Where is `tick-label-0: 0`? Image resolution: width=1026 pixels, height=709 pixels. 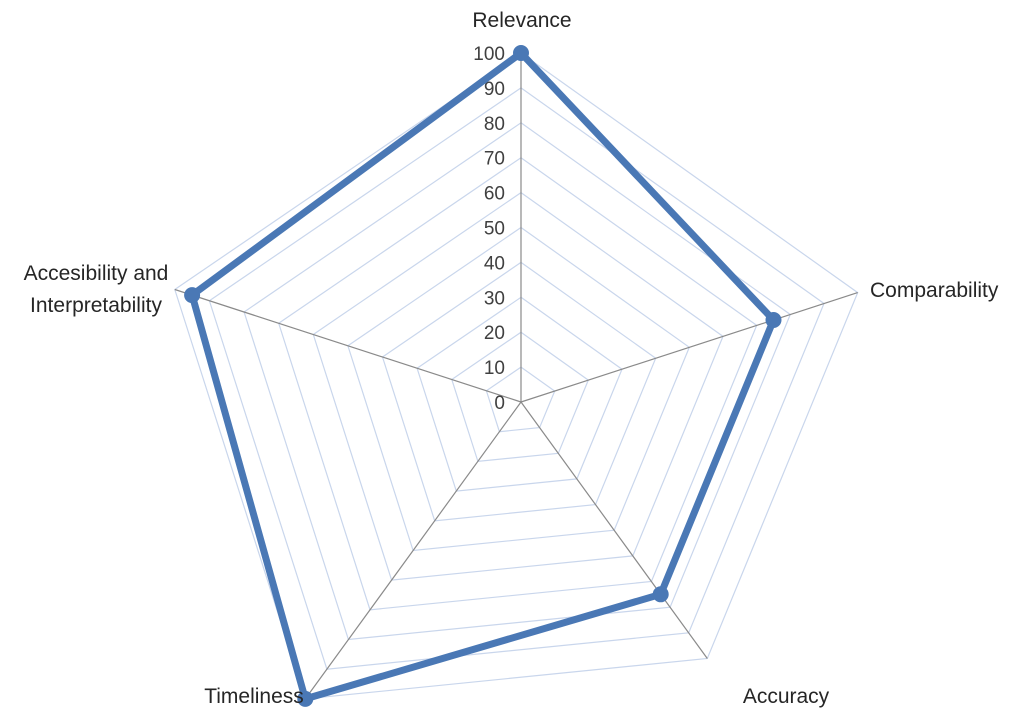 tick-label-0: 0 is located at coordinates (499, 403).